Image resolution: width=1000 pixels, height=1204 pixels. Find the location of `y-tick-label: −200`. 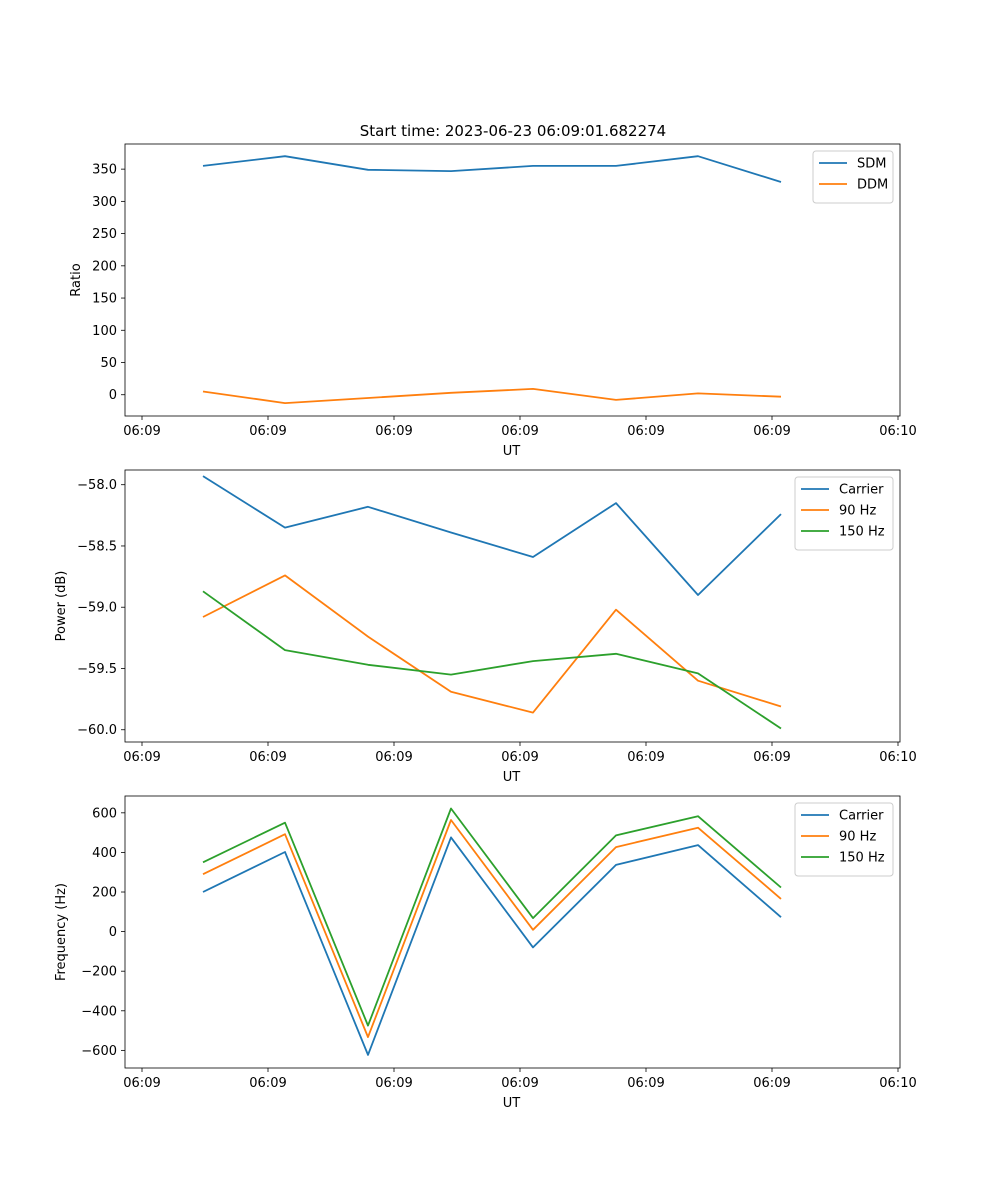

y-tick-label: −200 is located at coordinates (99, 972).